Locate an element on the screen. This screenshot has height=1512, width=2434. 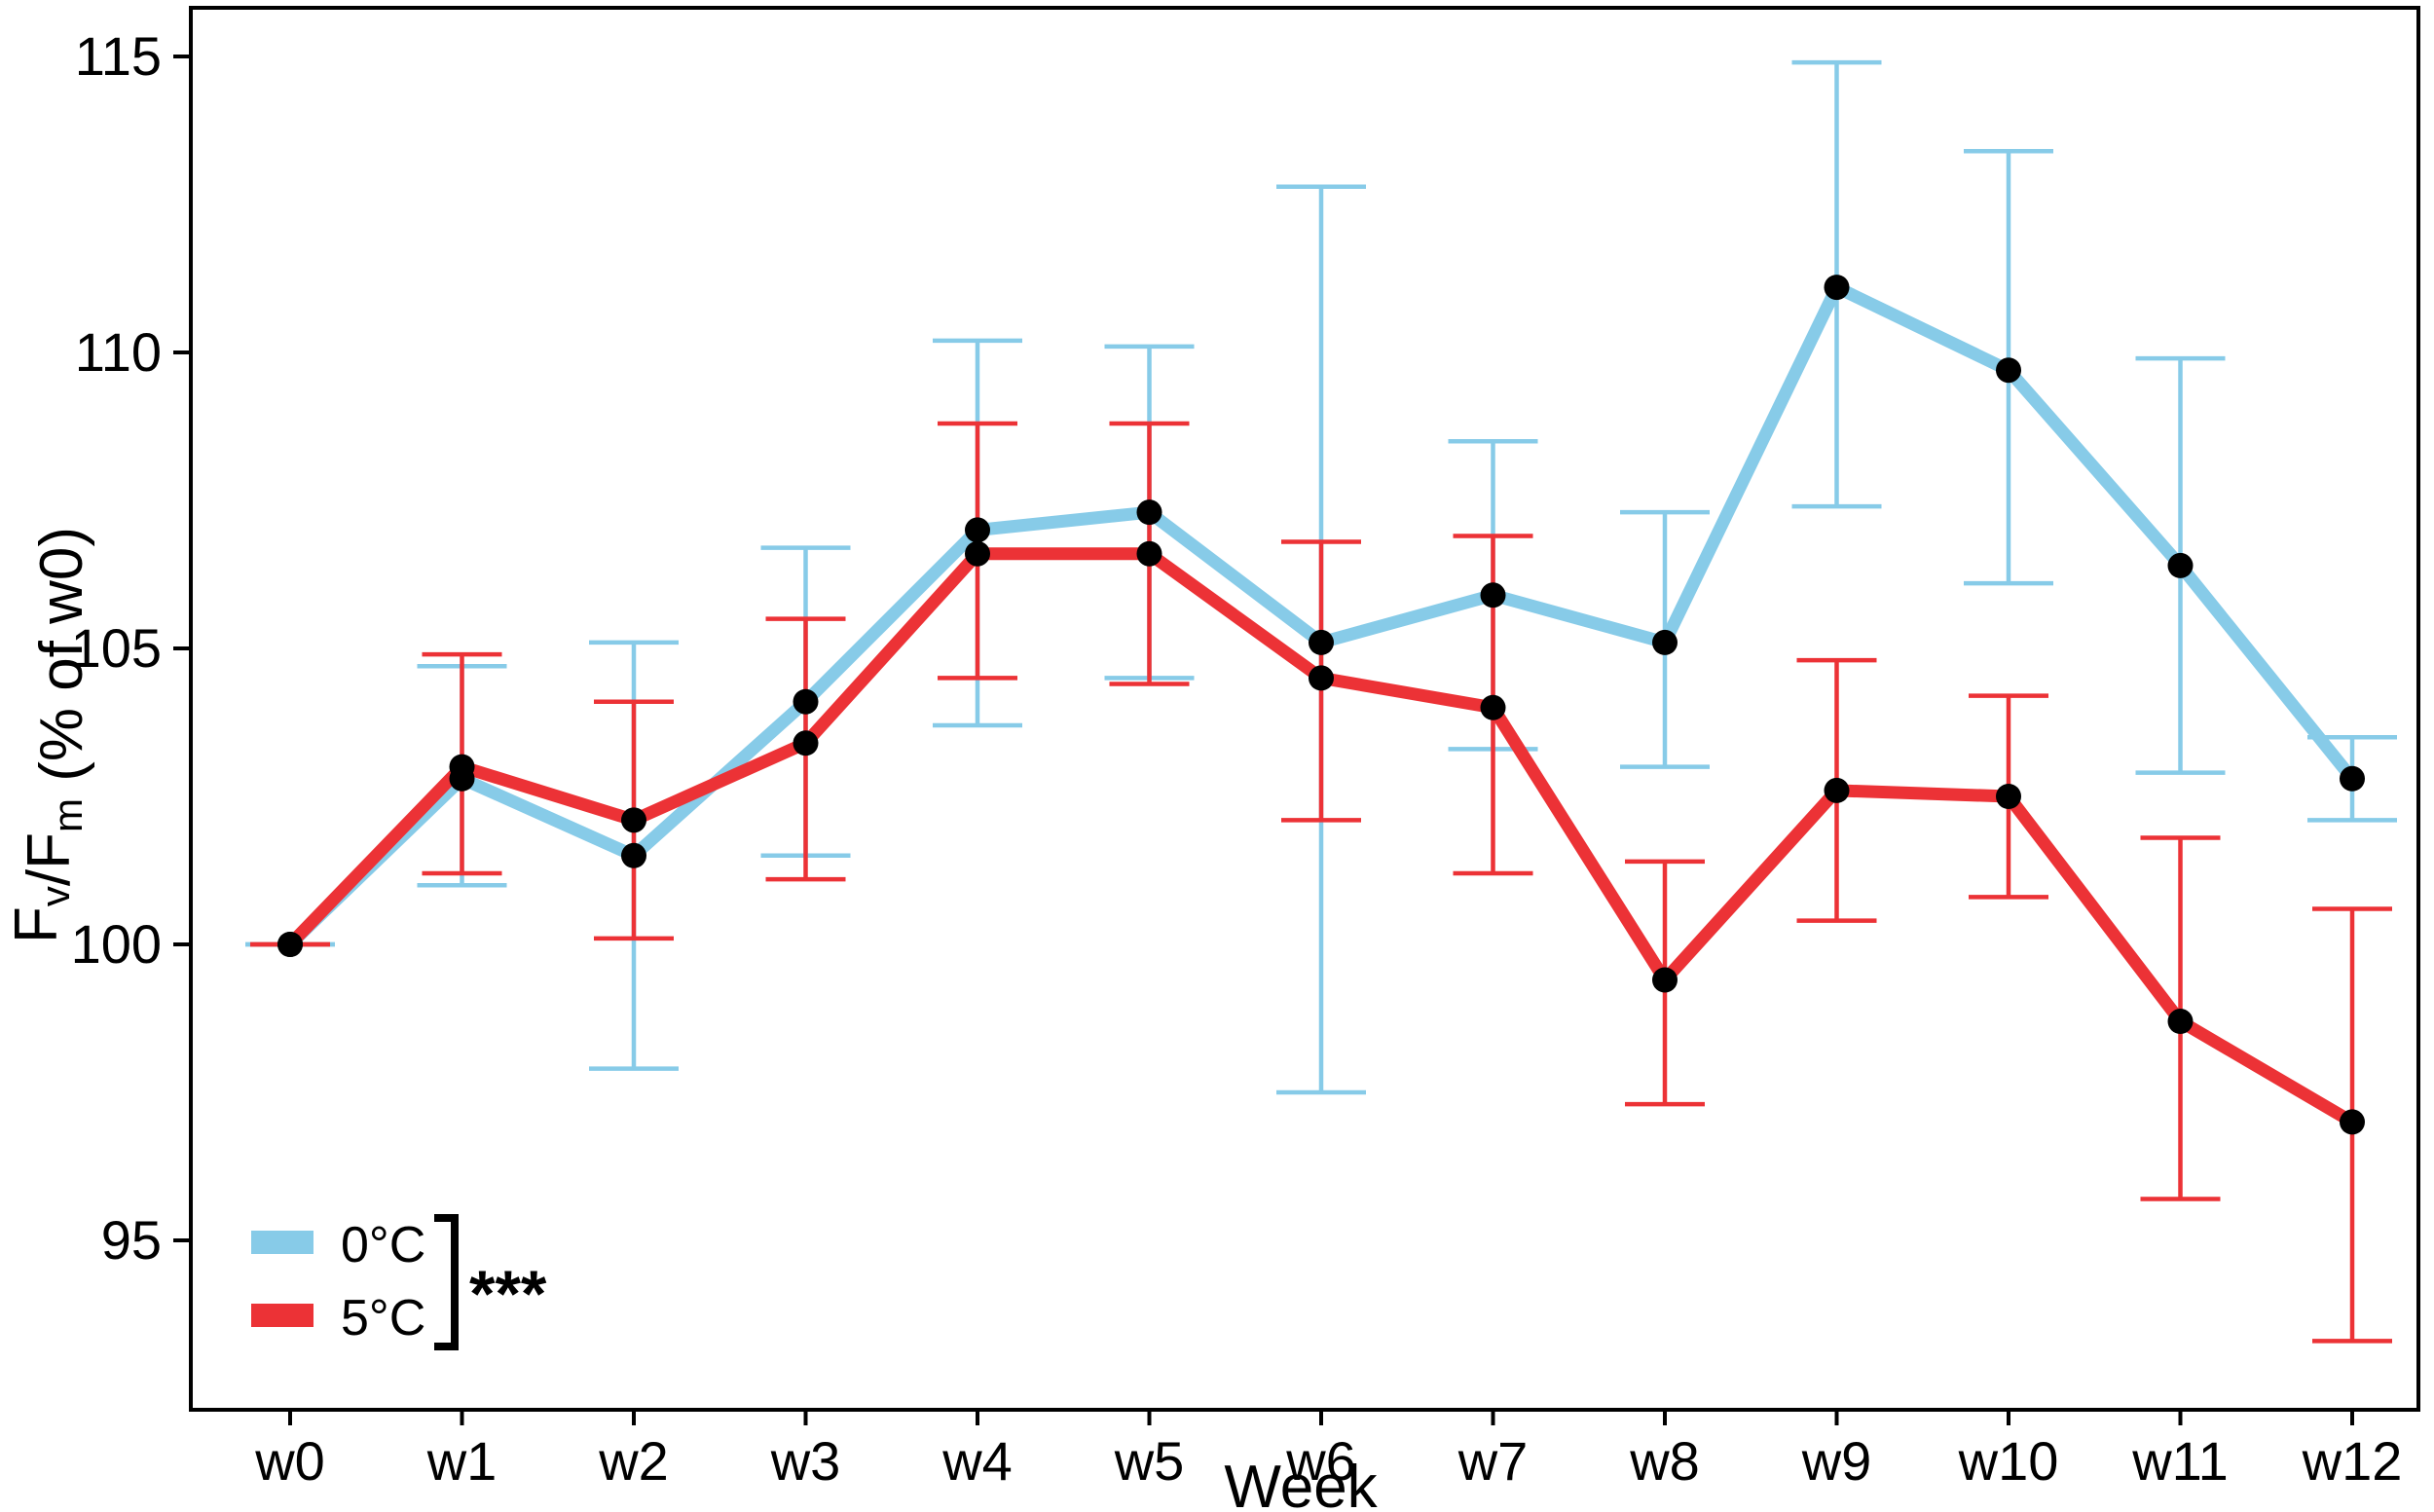
y-tick-label: 95 is located at coordinates (131, 1240).